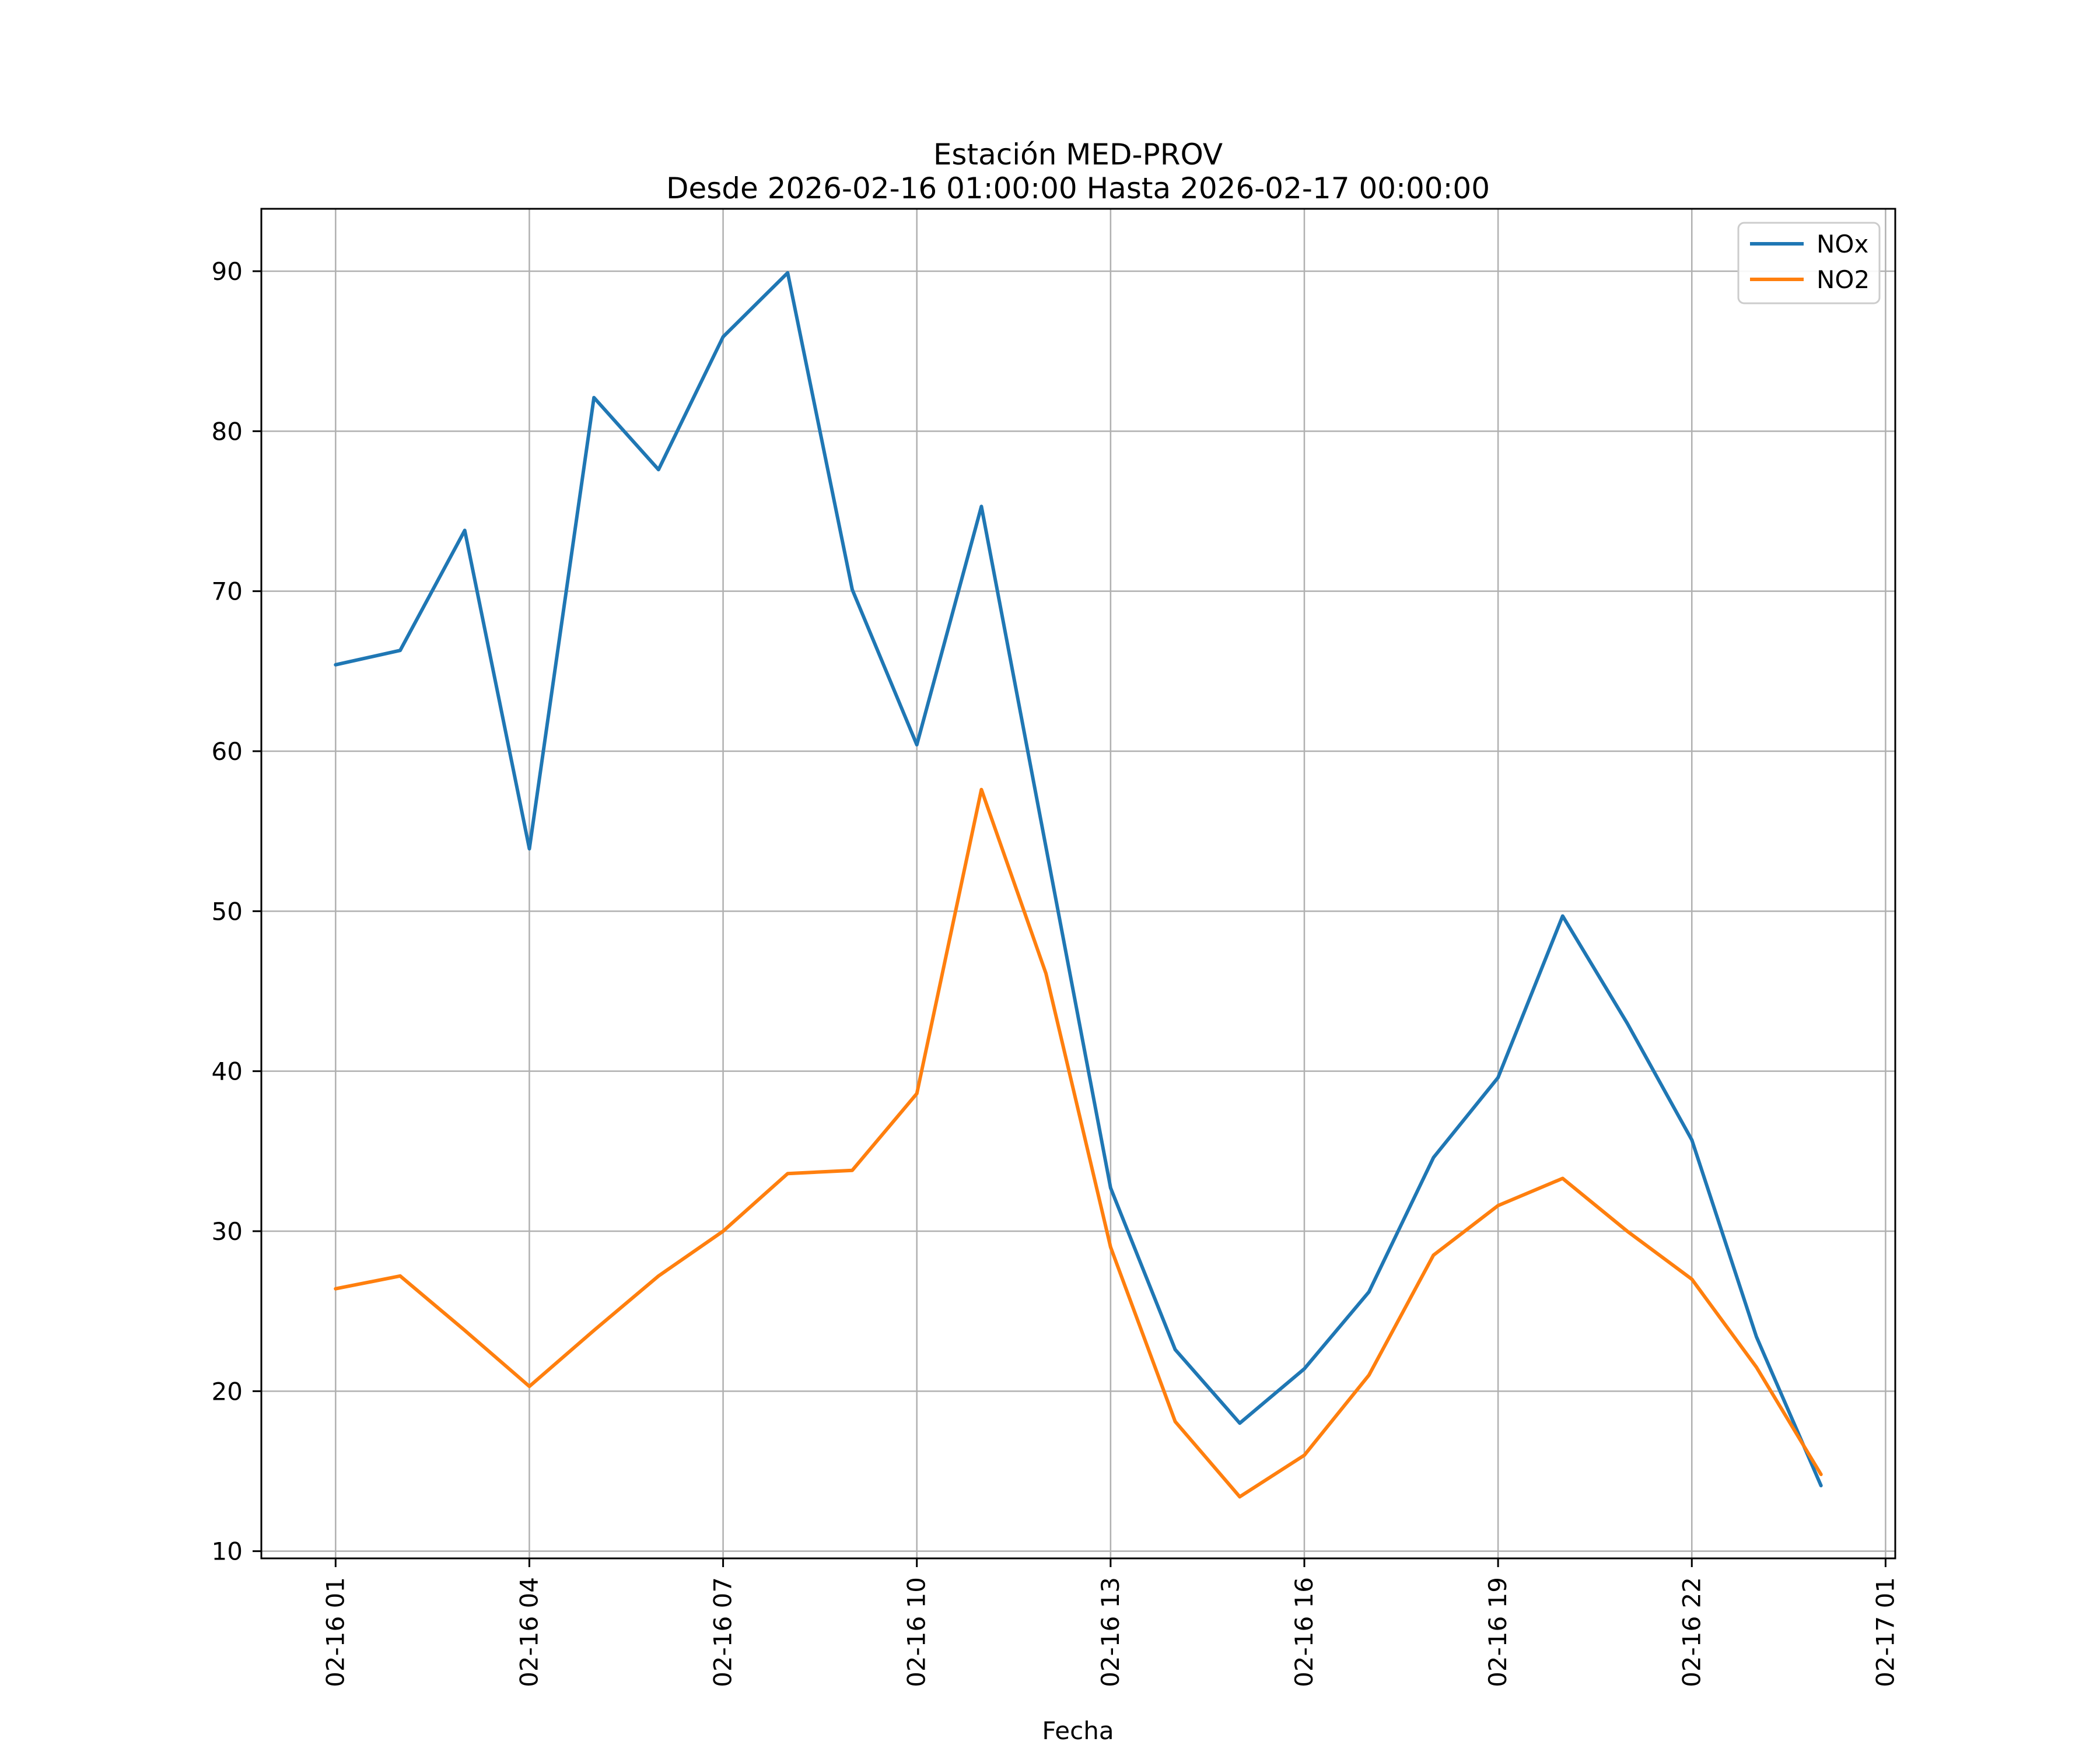 The width and height of the screenshot is (2100, 1752). What do you see at coordinates (723, 1632) in the screenshot?
I see `x-tick-label: 02-16 07` at bounding box center [723, 1632].